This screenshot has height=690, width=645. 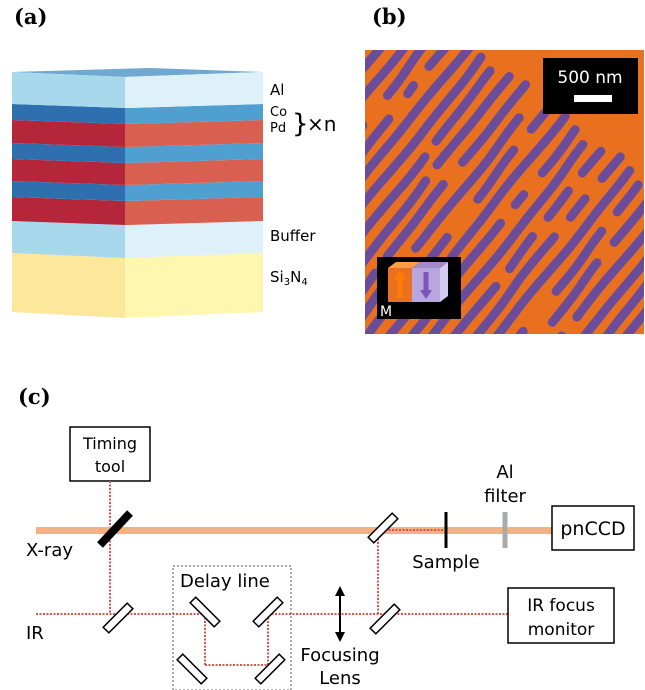 What do you see at coordinates (340, 614) in the screenshot?
I see `focusing-lens` at bounding box center [340, 614].